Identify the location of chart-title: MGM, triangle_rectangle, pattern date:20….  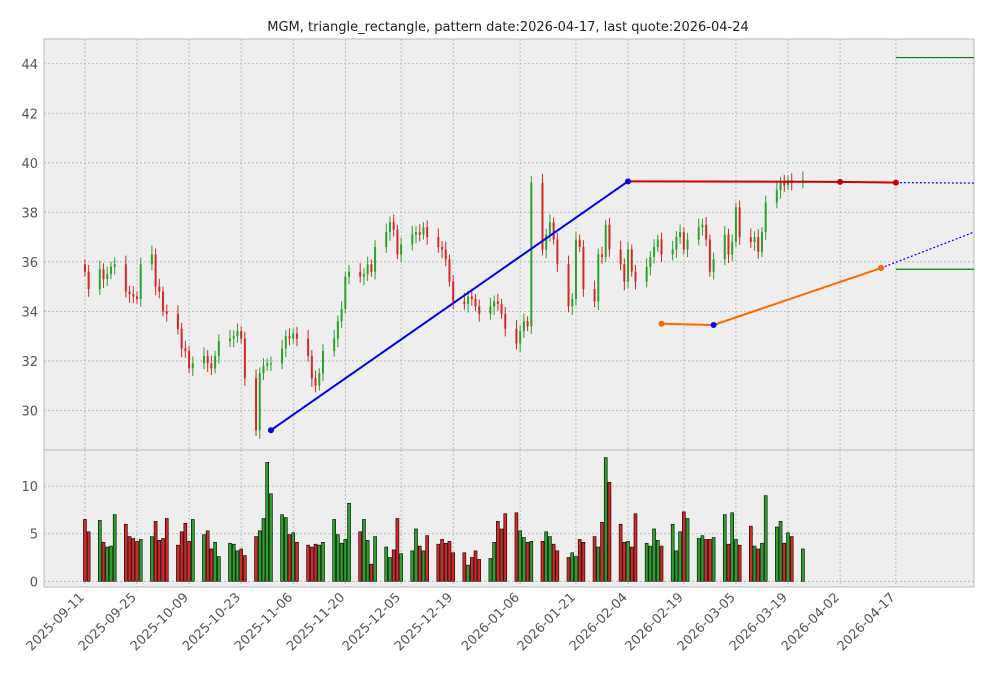
(507, 27).